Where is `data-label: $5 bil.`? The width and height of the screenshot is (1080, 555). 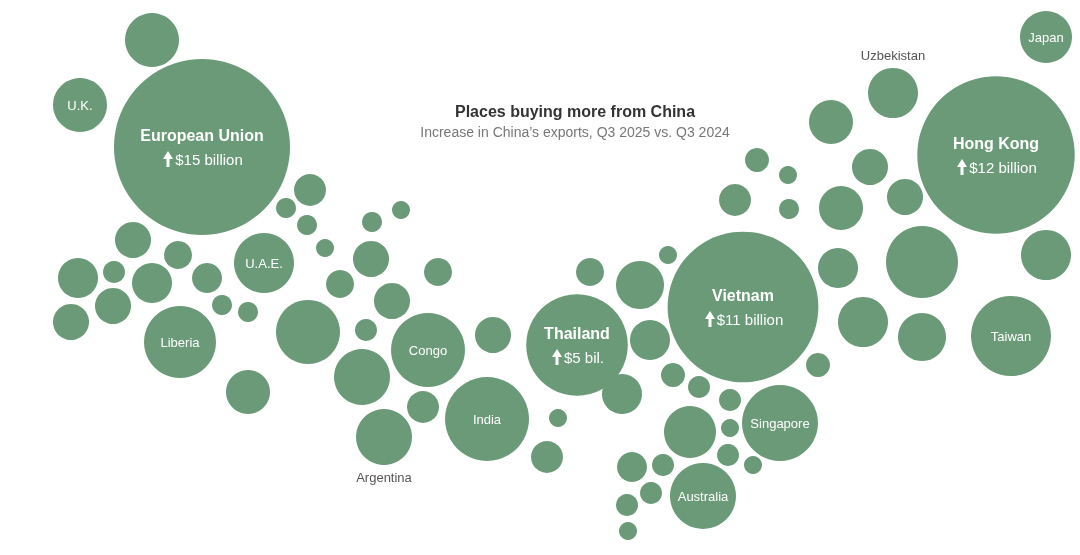 data-label: $5 bil. is located at coordinates (584, 357).